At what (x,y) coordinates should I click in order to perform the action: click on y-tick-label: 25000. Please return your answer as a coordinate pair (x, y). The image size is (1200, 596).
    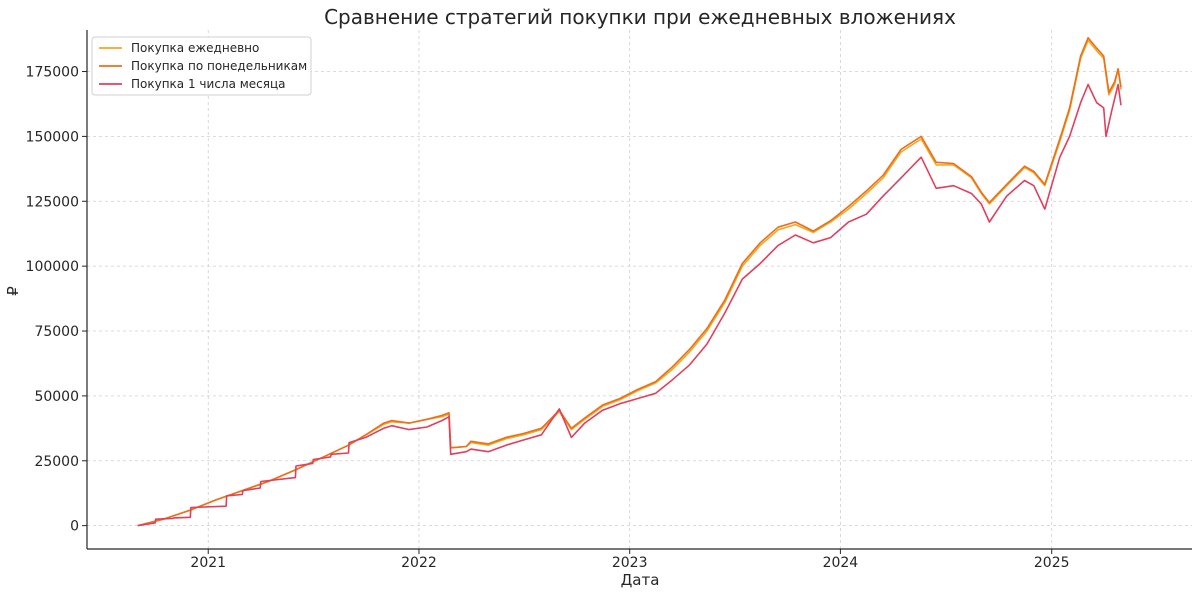
    Looking at the image, I should click on (56, 462).